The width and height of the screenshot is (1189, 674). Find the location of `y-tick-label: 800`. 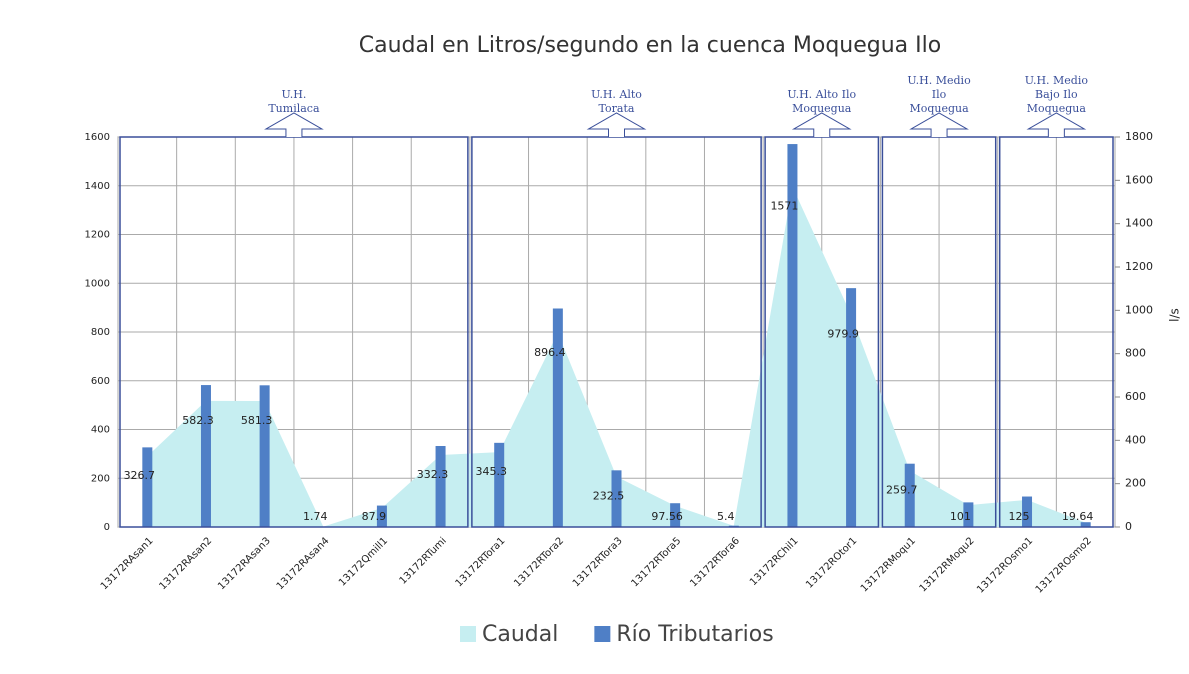

y-tick-label: 800 is located at coordinates (100, 332).